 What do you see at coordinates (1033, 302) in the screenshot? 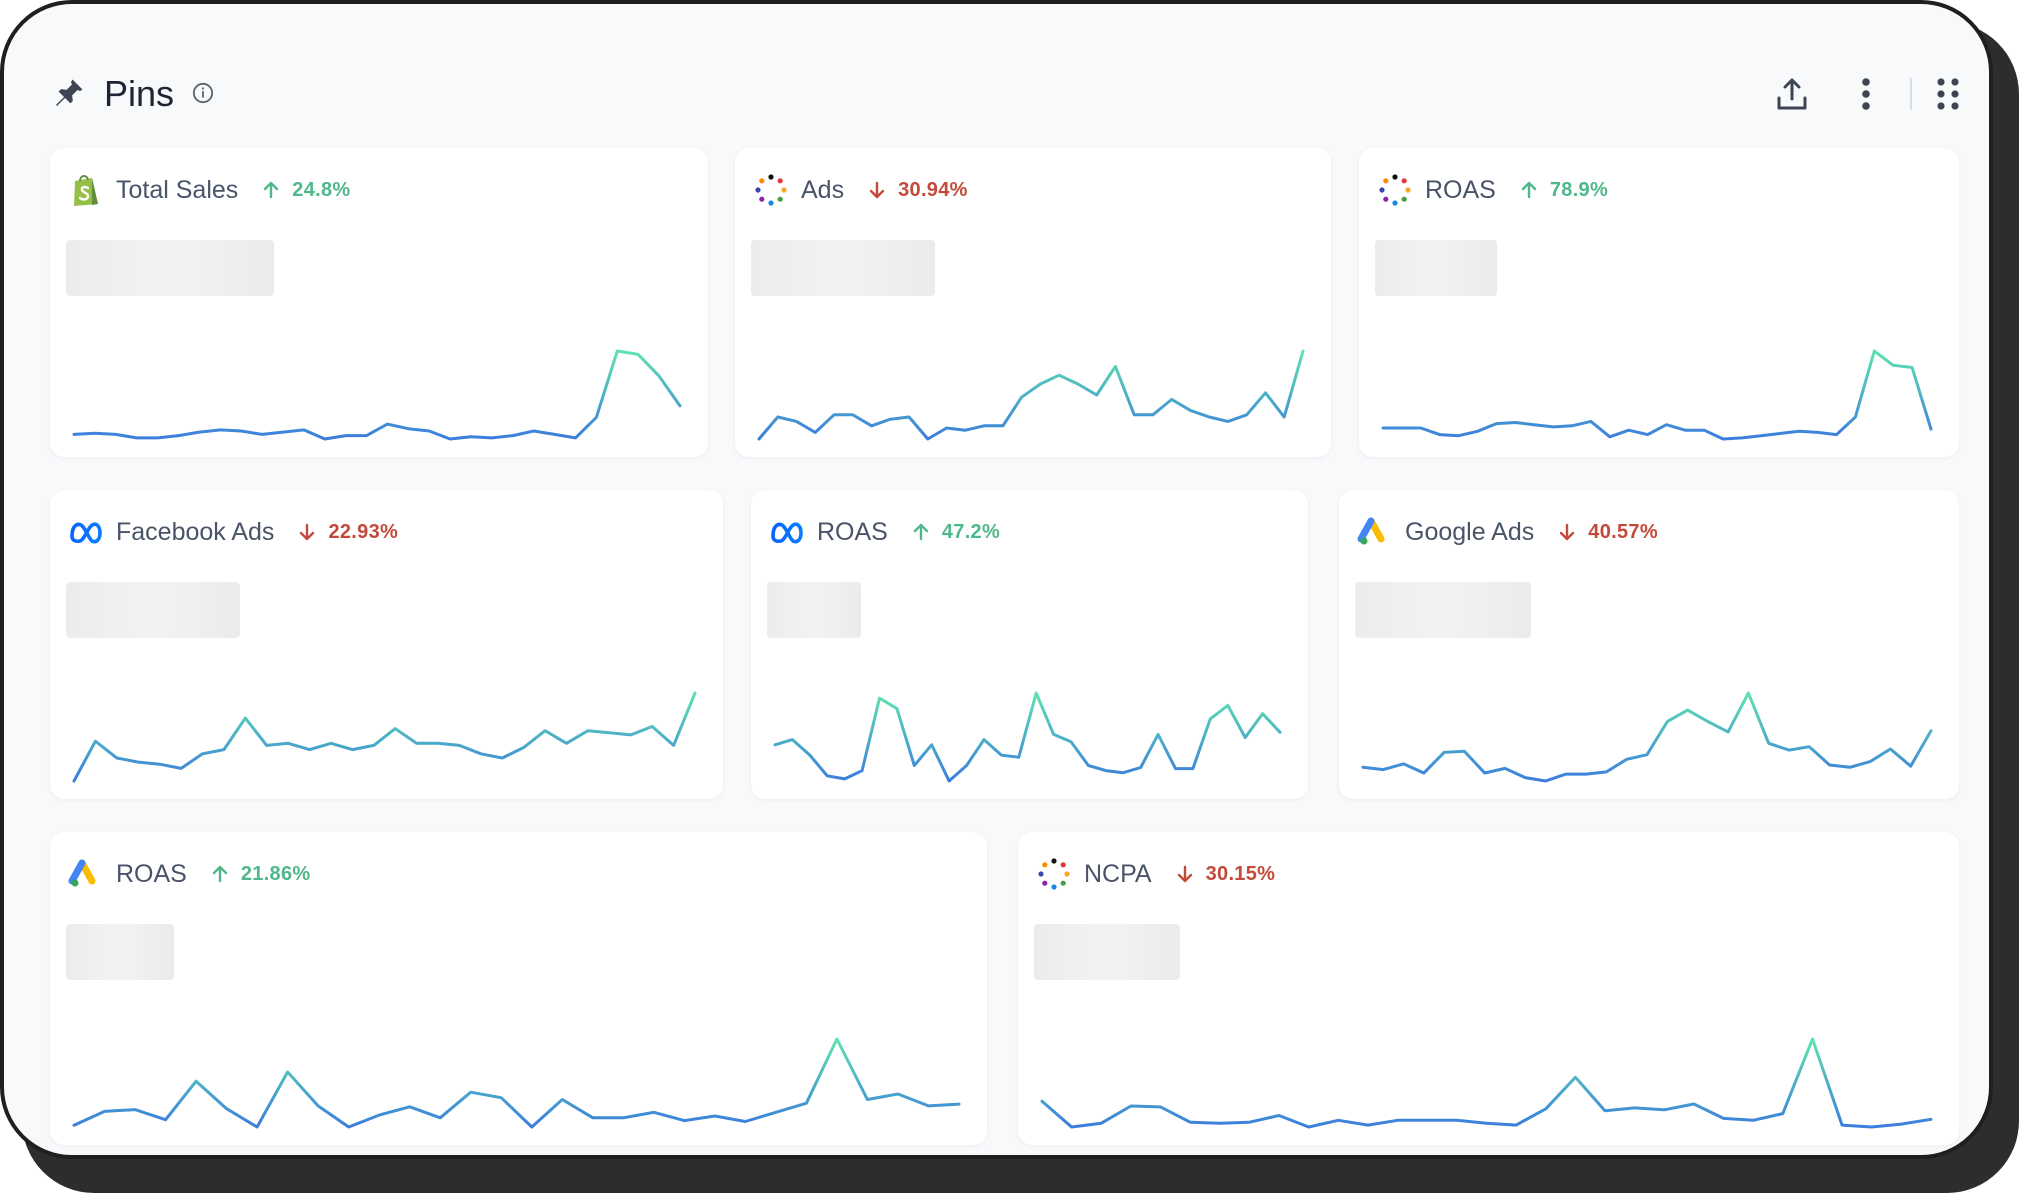
I see `pin-card-ads: Ads 30.94%` at bounding box center [1033, 302].